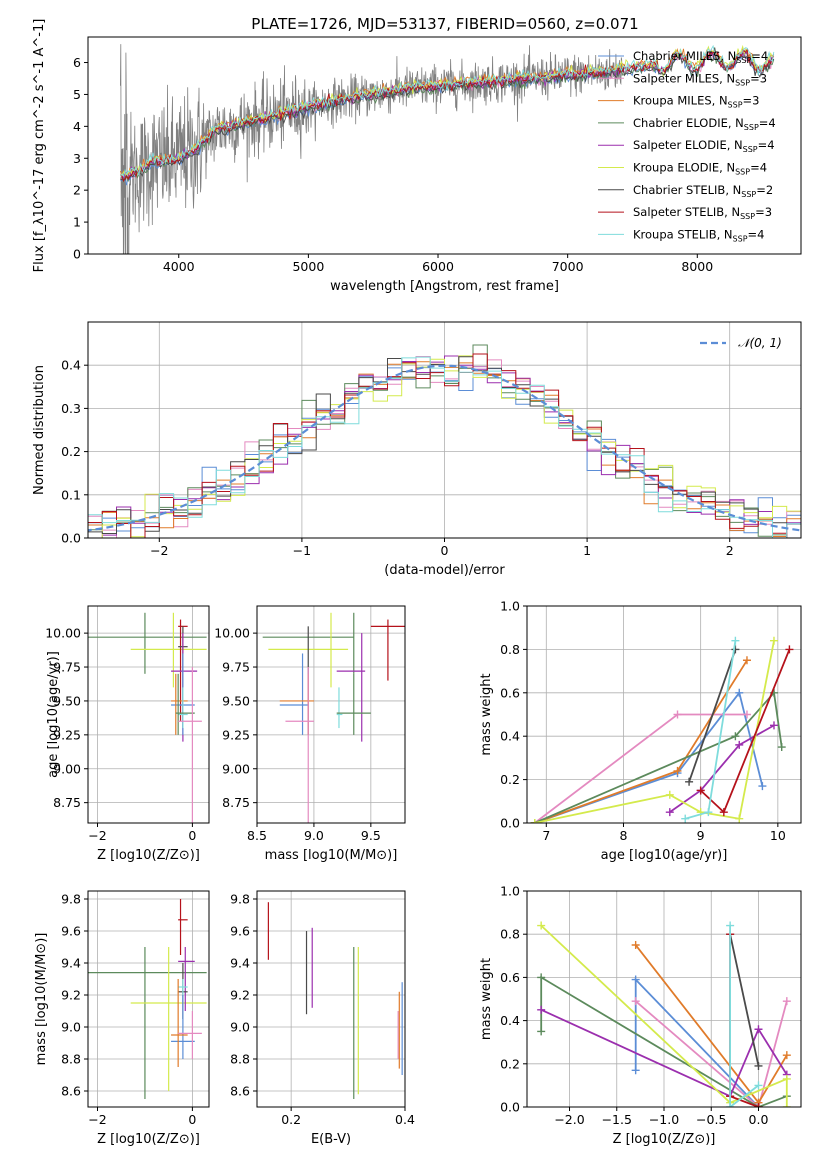  What do you see at coordinates (148, 1139) in the screenshot?
I see `x-axis-label: Z [log10(Z/Z⊙)]` at bounding box center [148, 1139].